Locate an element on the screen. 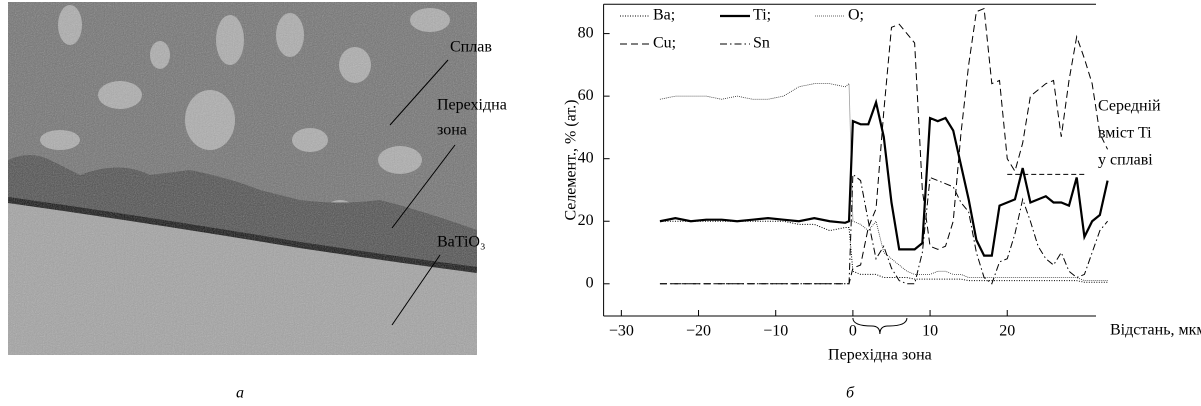 The width and height of the screenshot is (1201, 406). annotation: Середній is located at coordinates (1129, 106).